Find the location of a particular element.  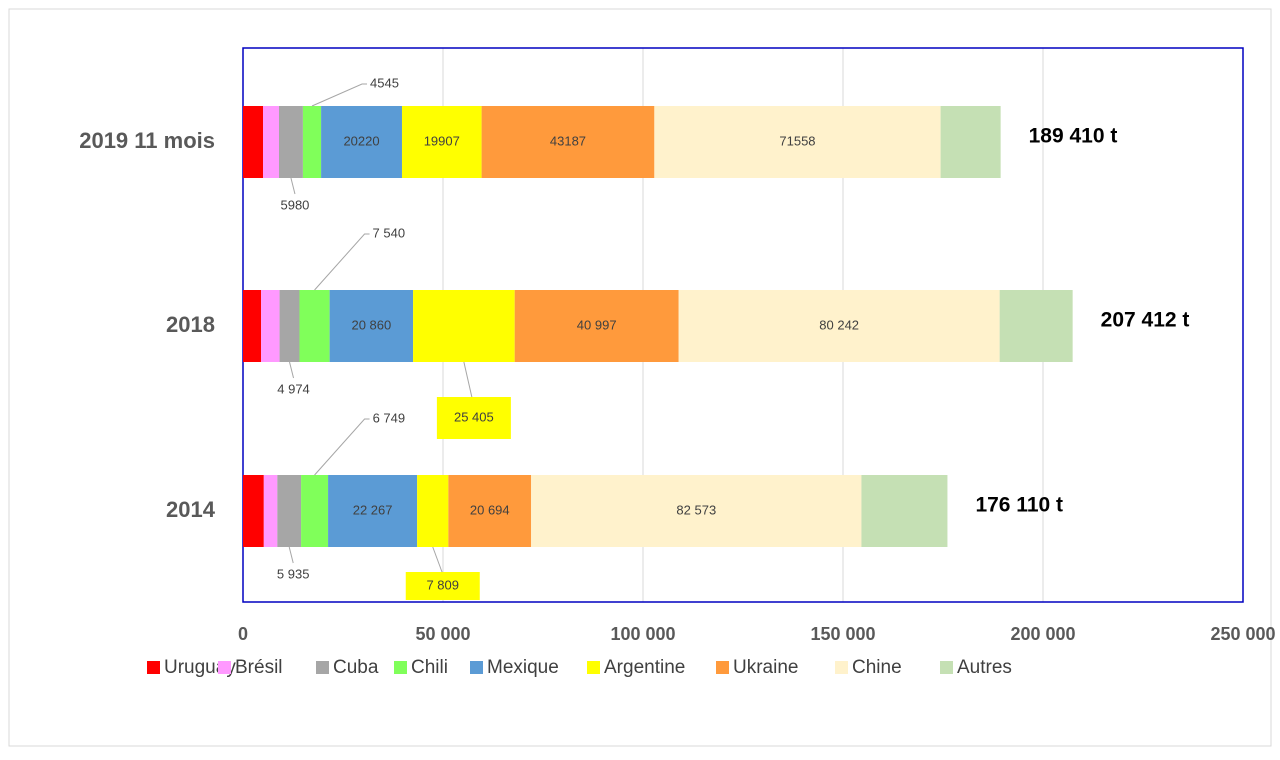

legend-label: Chili is located at coordinates (429, 667).